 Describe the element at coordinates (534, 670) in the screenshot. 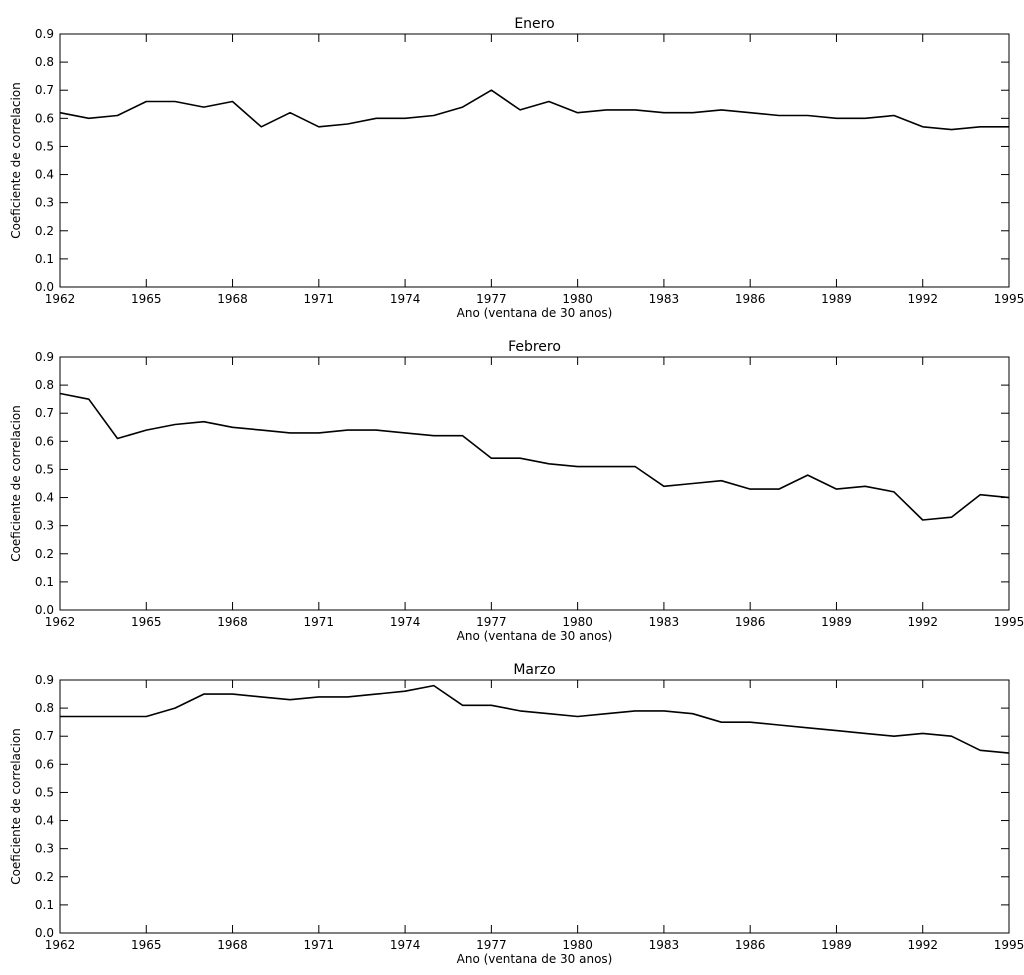

I see `chart-title: Marzo` at that location.